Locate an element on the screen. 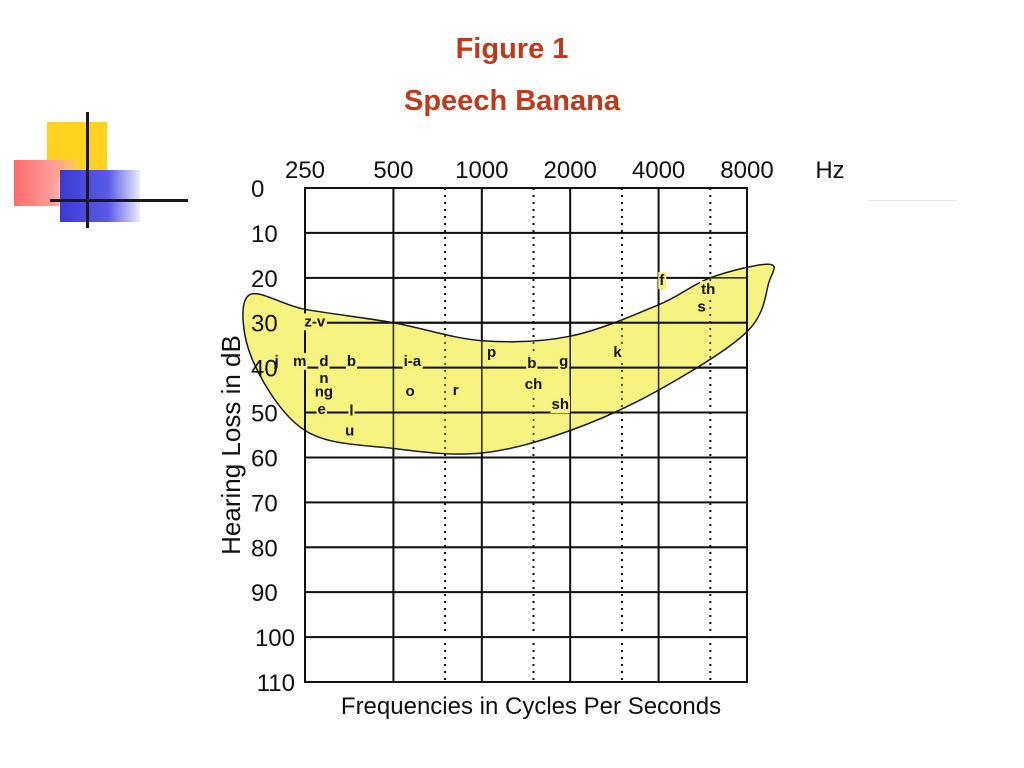  y-tick-label: 30 is located at coordinates (264, 324).